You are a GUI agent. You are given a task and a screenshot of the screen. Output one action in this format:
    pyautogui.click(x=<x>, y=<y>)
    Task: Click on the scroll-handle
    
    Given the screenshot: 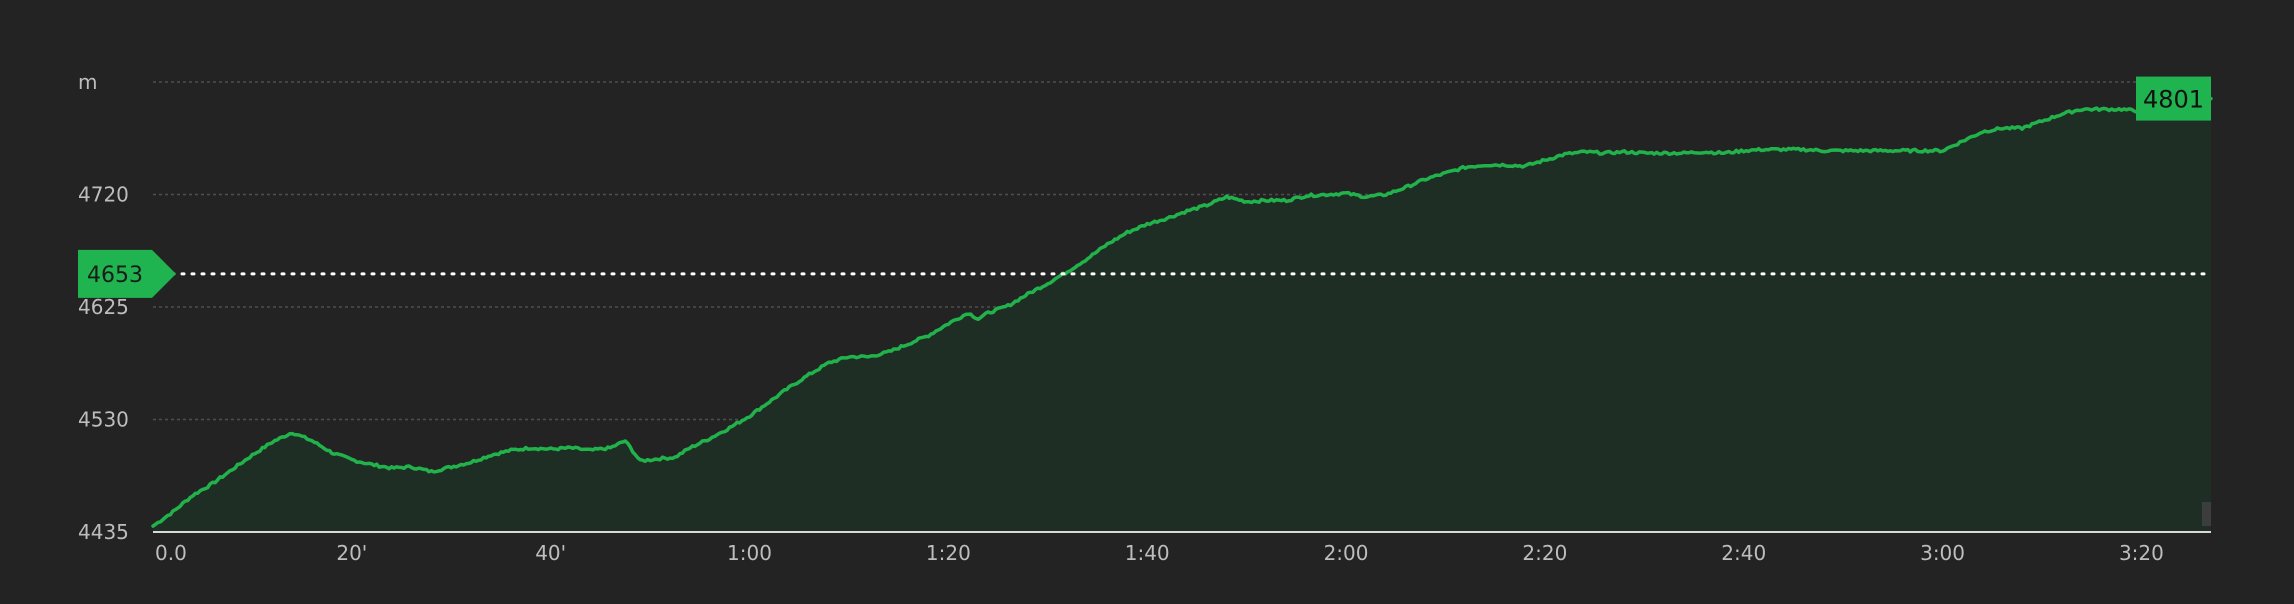 What is the action you would take?
    pyautogui.click(x=2206, y=514)
    